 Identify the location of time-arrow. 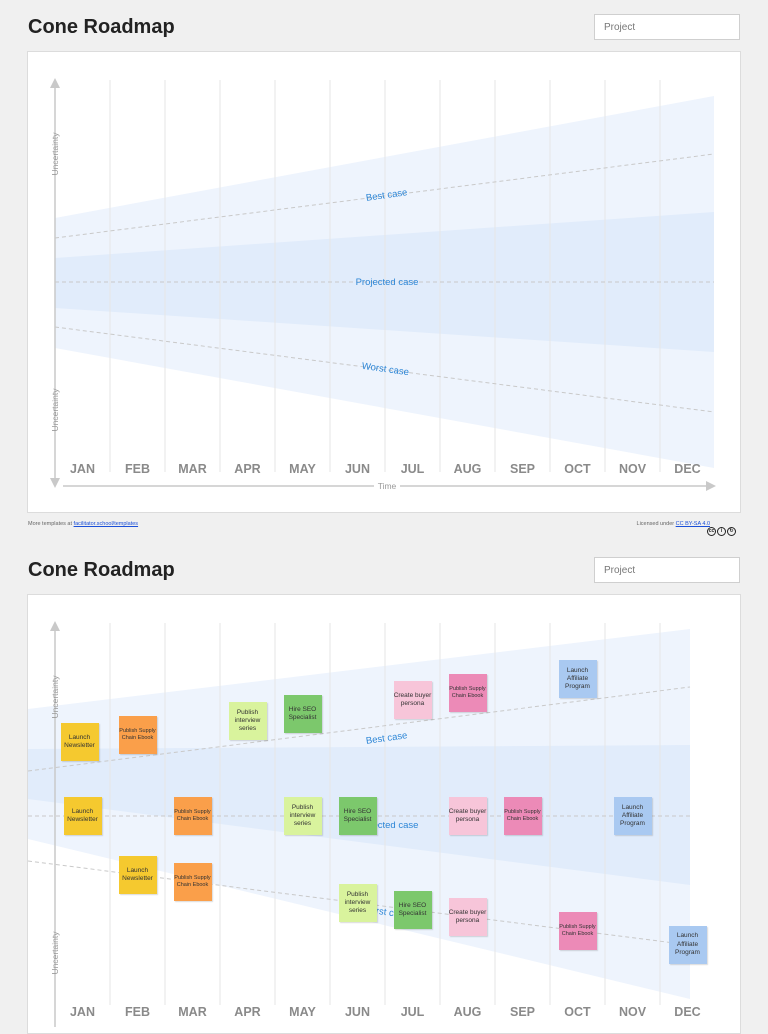
(711, 486).